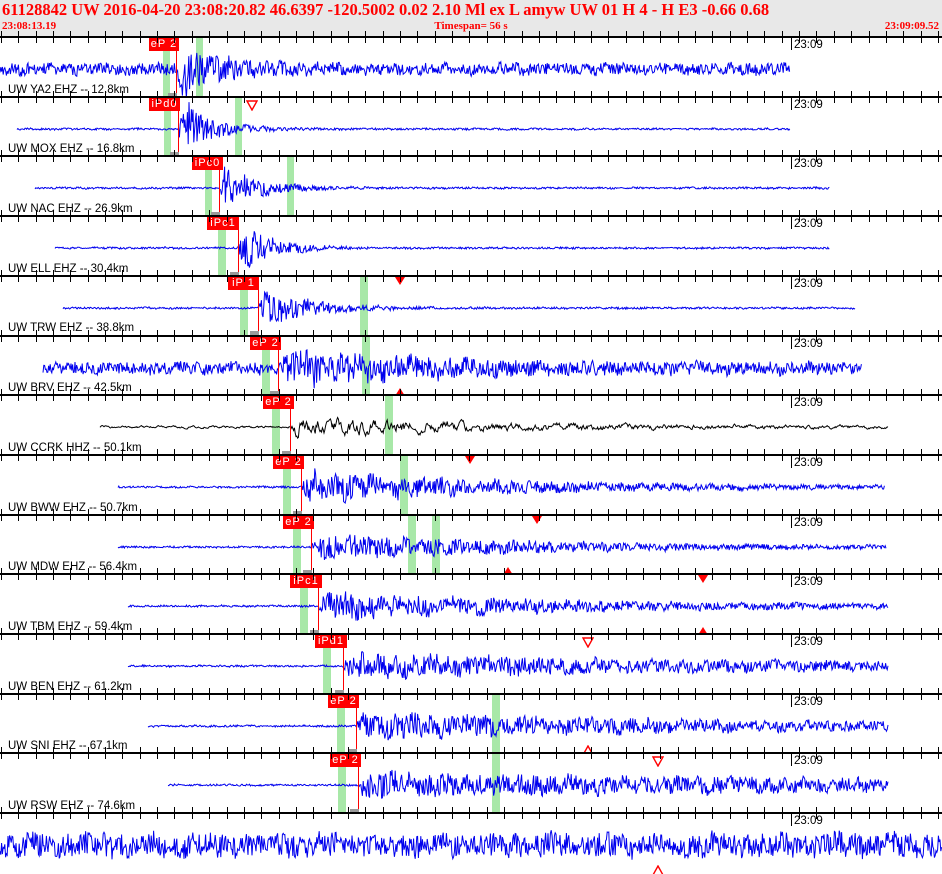  Describe the element at coordinates (471, 665) in the screenshot. I see `station-row: iPd1 UW BEN EHZ -- 61.2km 23:09` at that location.